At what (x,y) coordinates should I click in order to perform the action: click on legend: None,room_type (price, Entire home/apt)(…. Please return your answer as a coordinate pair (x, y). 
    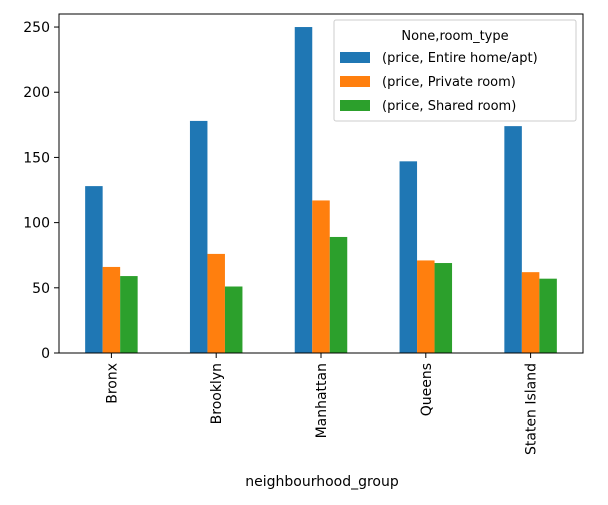
    Looking at the image, I should click on (455, 70).